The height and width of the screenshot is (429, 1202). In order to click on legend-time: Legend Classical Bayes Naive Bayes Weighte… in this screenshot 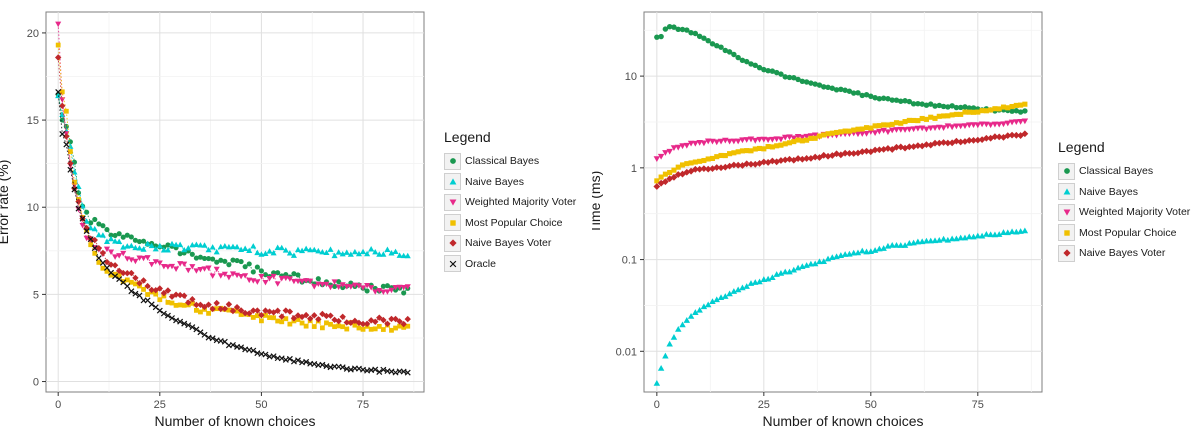, I will do `click(1124, 201)`.